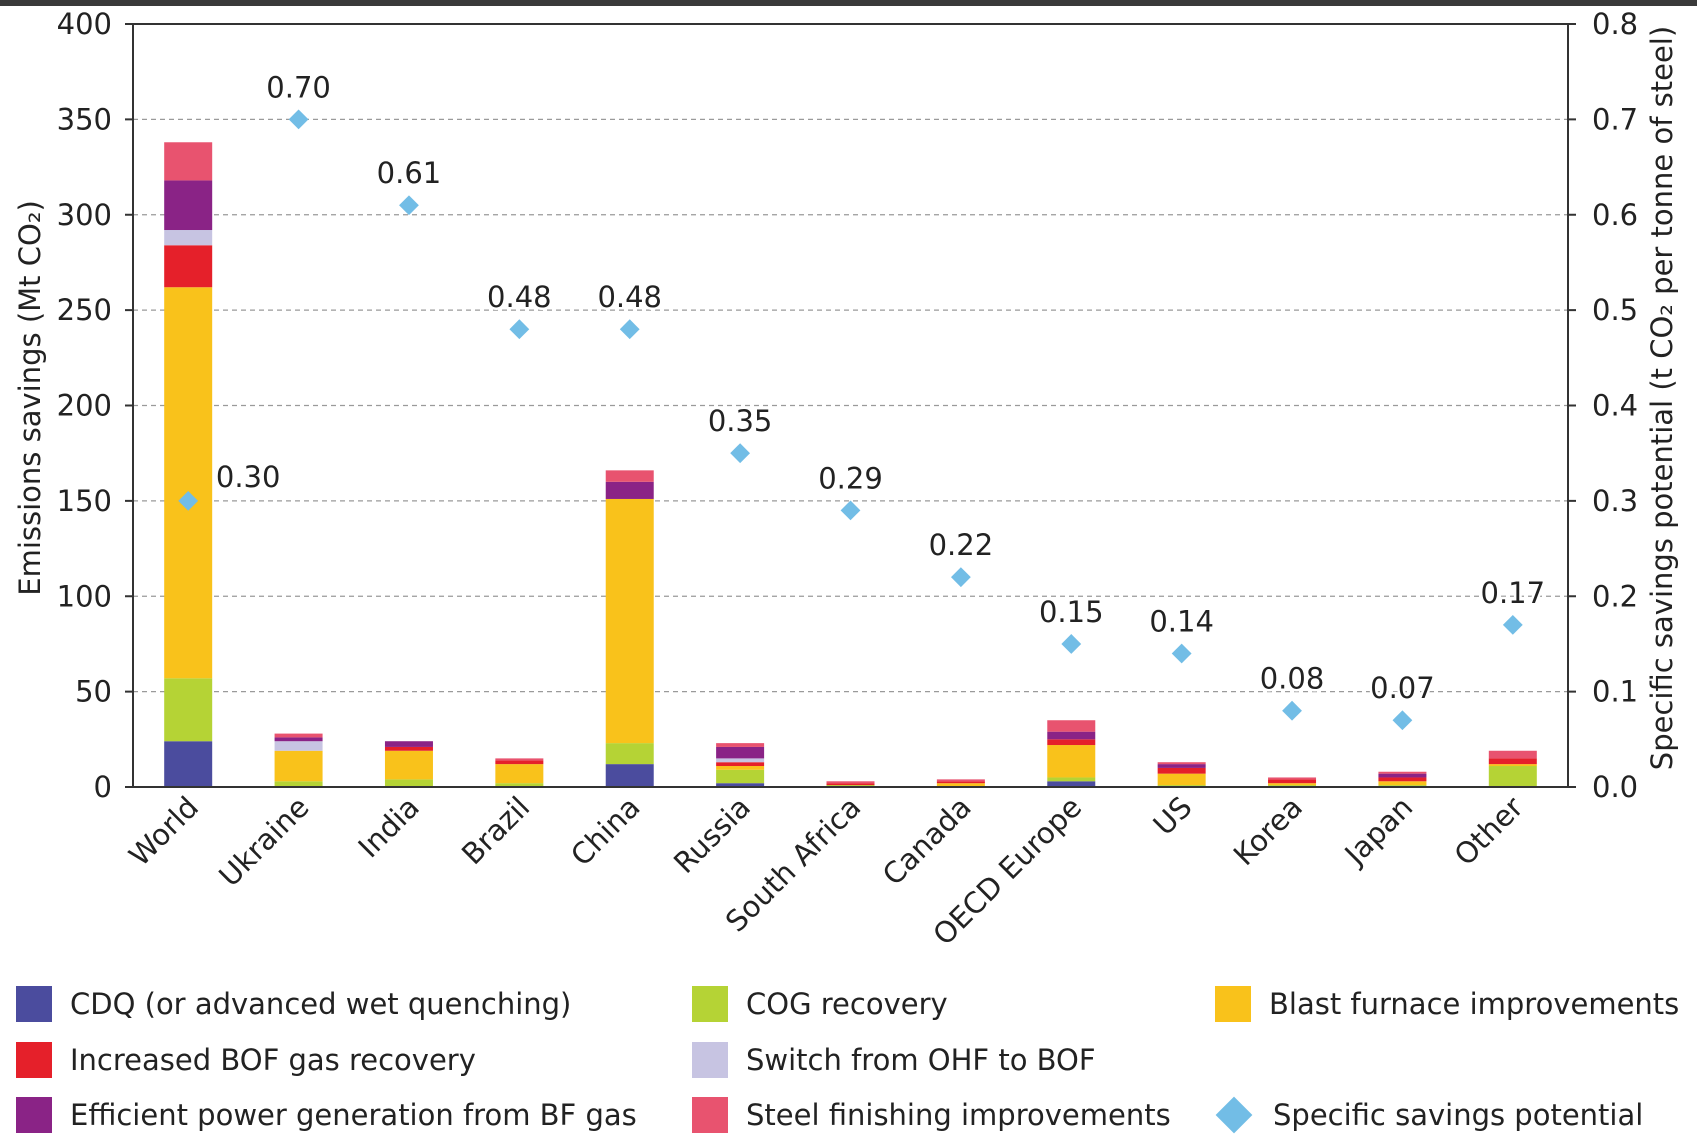  Describe the element at coordinates (84, 310) in the screenshot. I see `y-tick-label: 250` at that location.